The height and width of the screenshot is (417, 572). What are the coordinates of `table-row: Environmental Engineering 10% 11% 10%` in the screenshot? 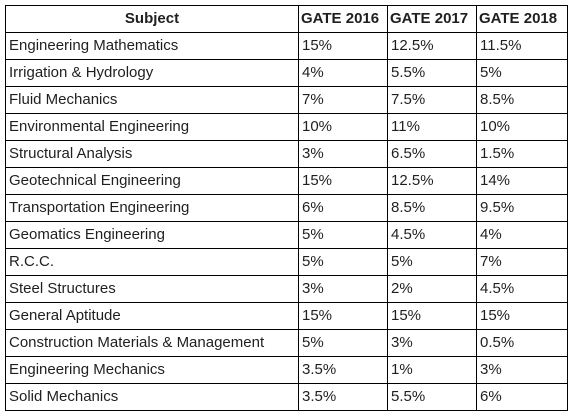 It's located at (286, 127).